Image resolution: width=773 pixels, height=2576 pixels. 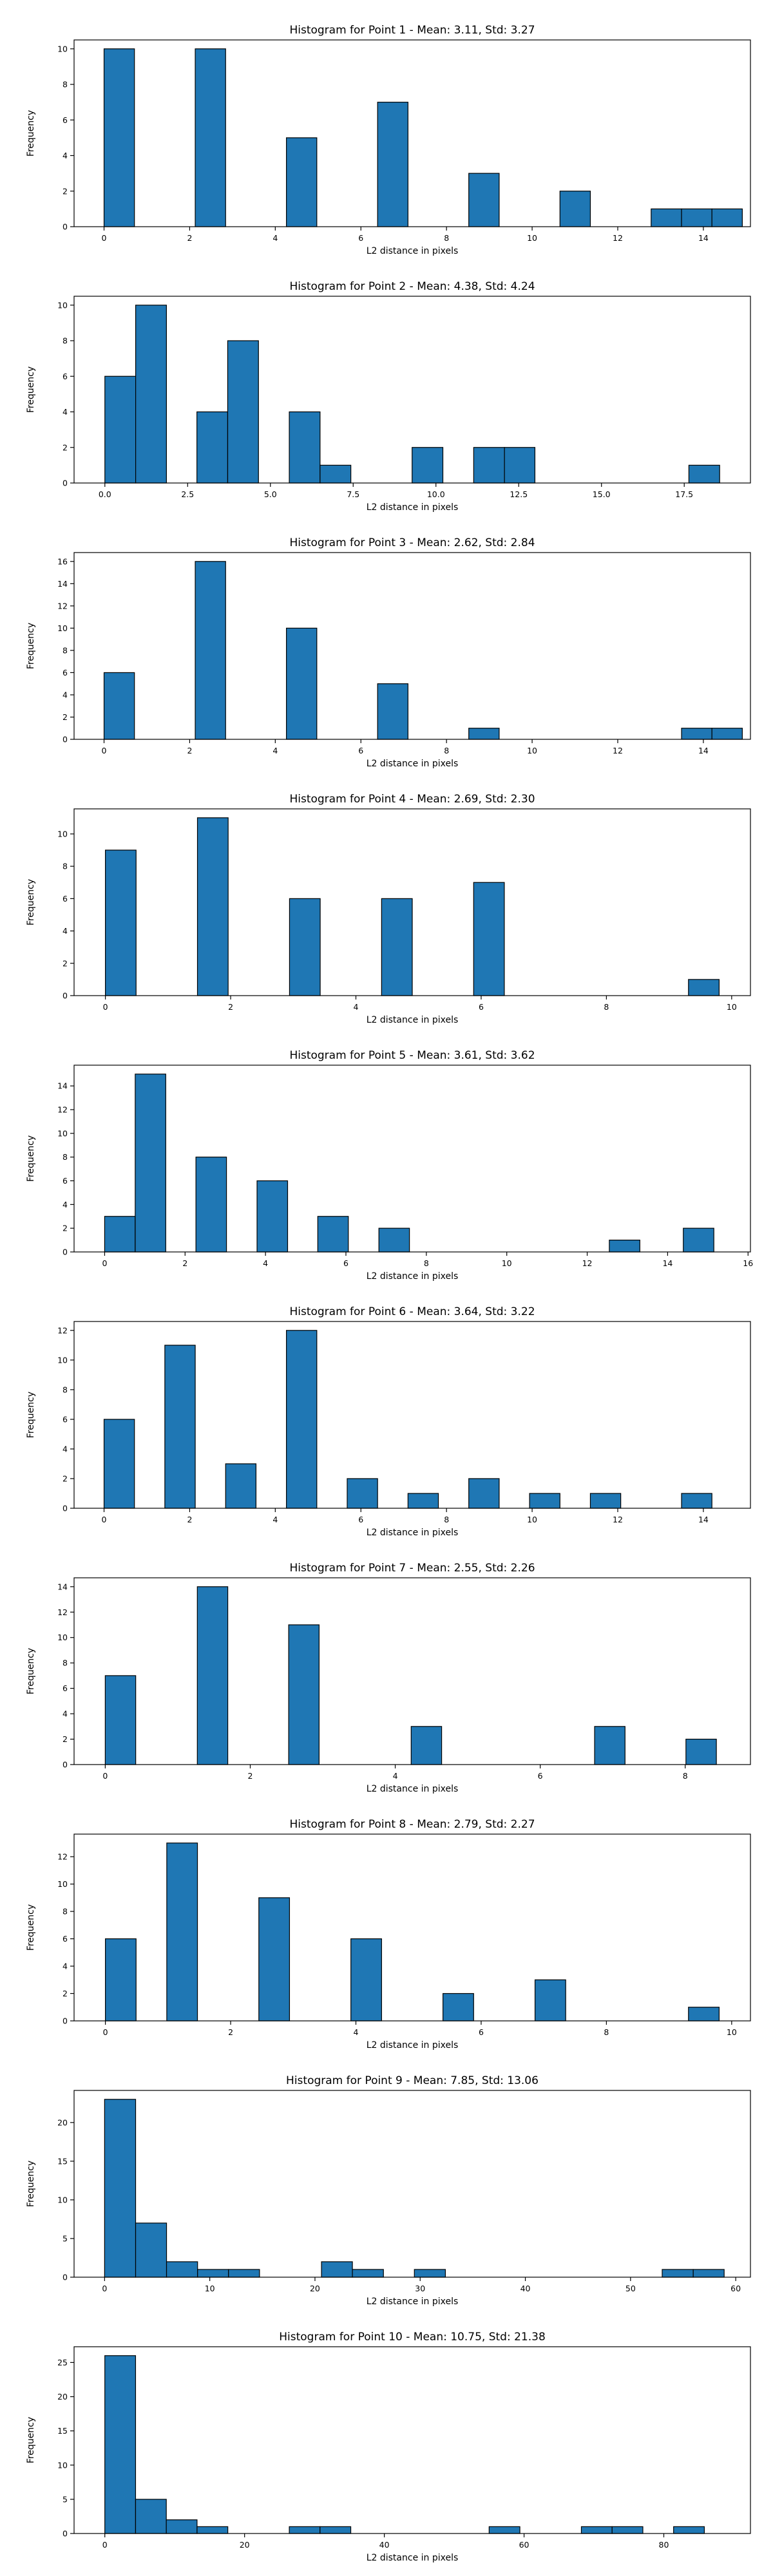 I want to click on x-tick-label: 15.0, so click(x=602, y=494).